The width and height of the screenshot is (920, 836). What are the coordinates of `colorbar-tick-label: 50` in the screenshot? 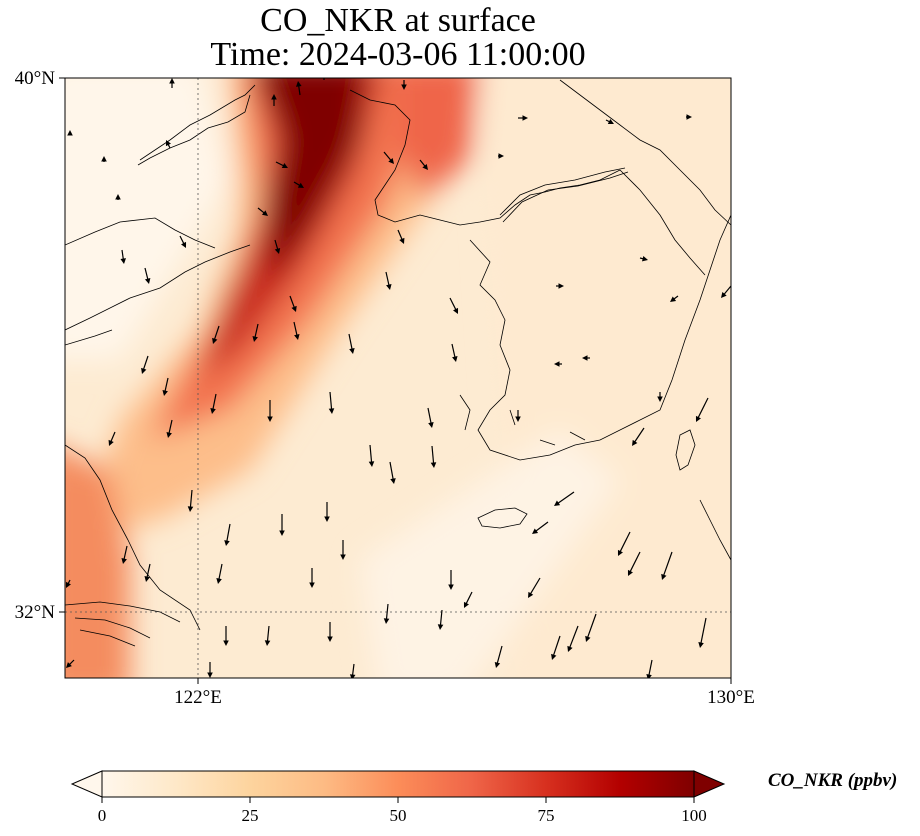 It's located at (398, 815).